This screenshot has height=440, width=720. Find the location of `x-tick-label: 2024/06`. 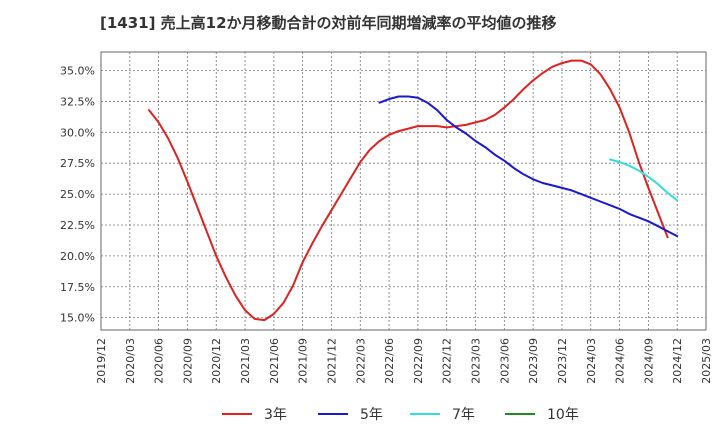

x-tick-label: 2024/06 is located at coordinates (620, 361).